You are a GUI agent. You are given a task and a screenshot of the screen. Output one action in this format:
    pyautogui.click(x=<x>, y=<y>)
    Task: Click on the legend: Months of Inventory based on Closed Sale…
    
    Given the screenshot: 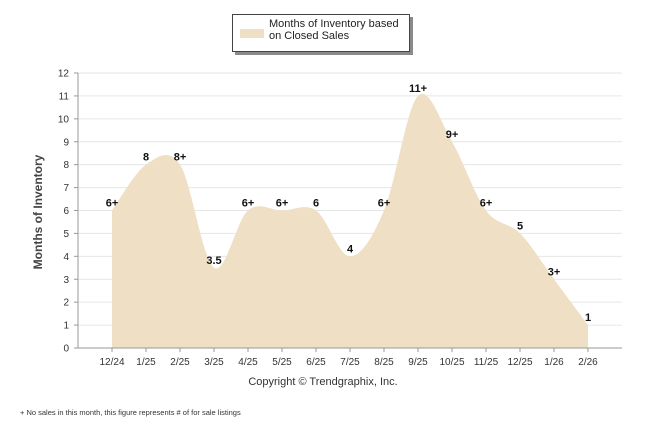 What is the action you would take?
    pyautogui.click(x=321, y=33)
    